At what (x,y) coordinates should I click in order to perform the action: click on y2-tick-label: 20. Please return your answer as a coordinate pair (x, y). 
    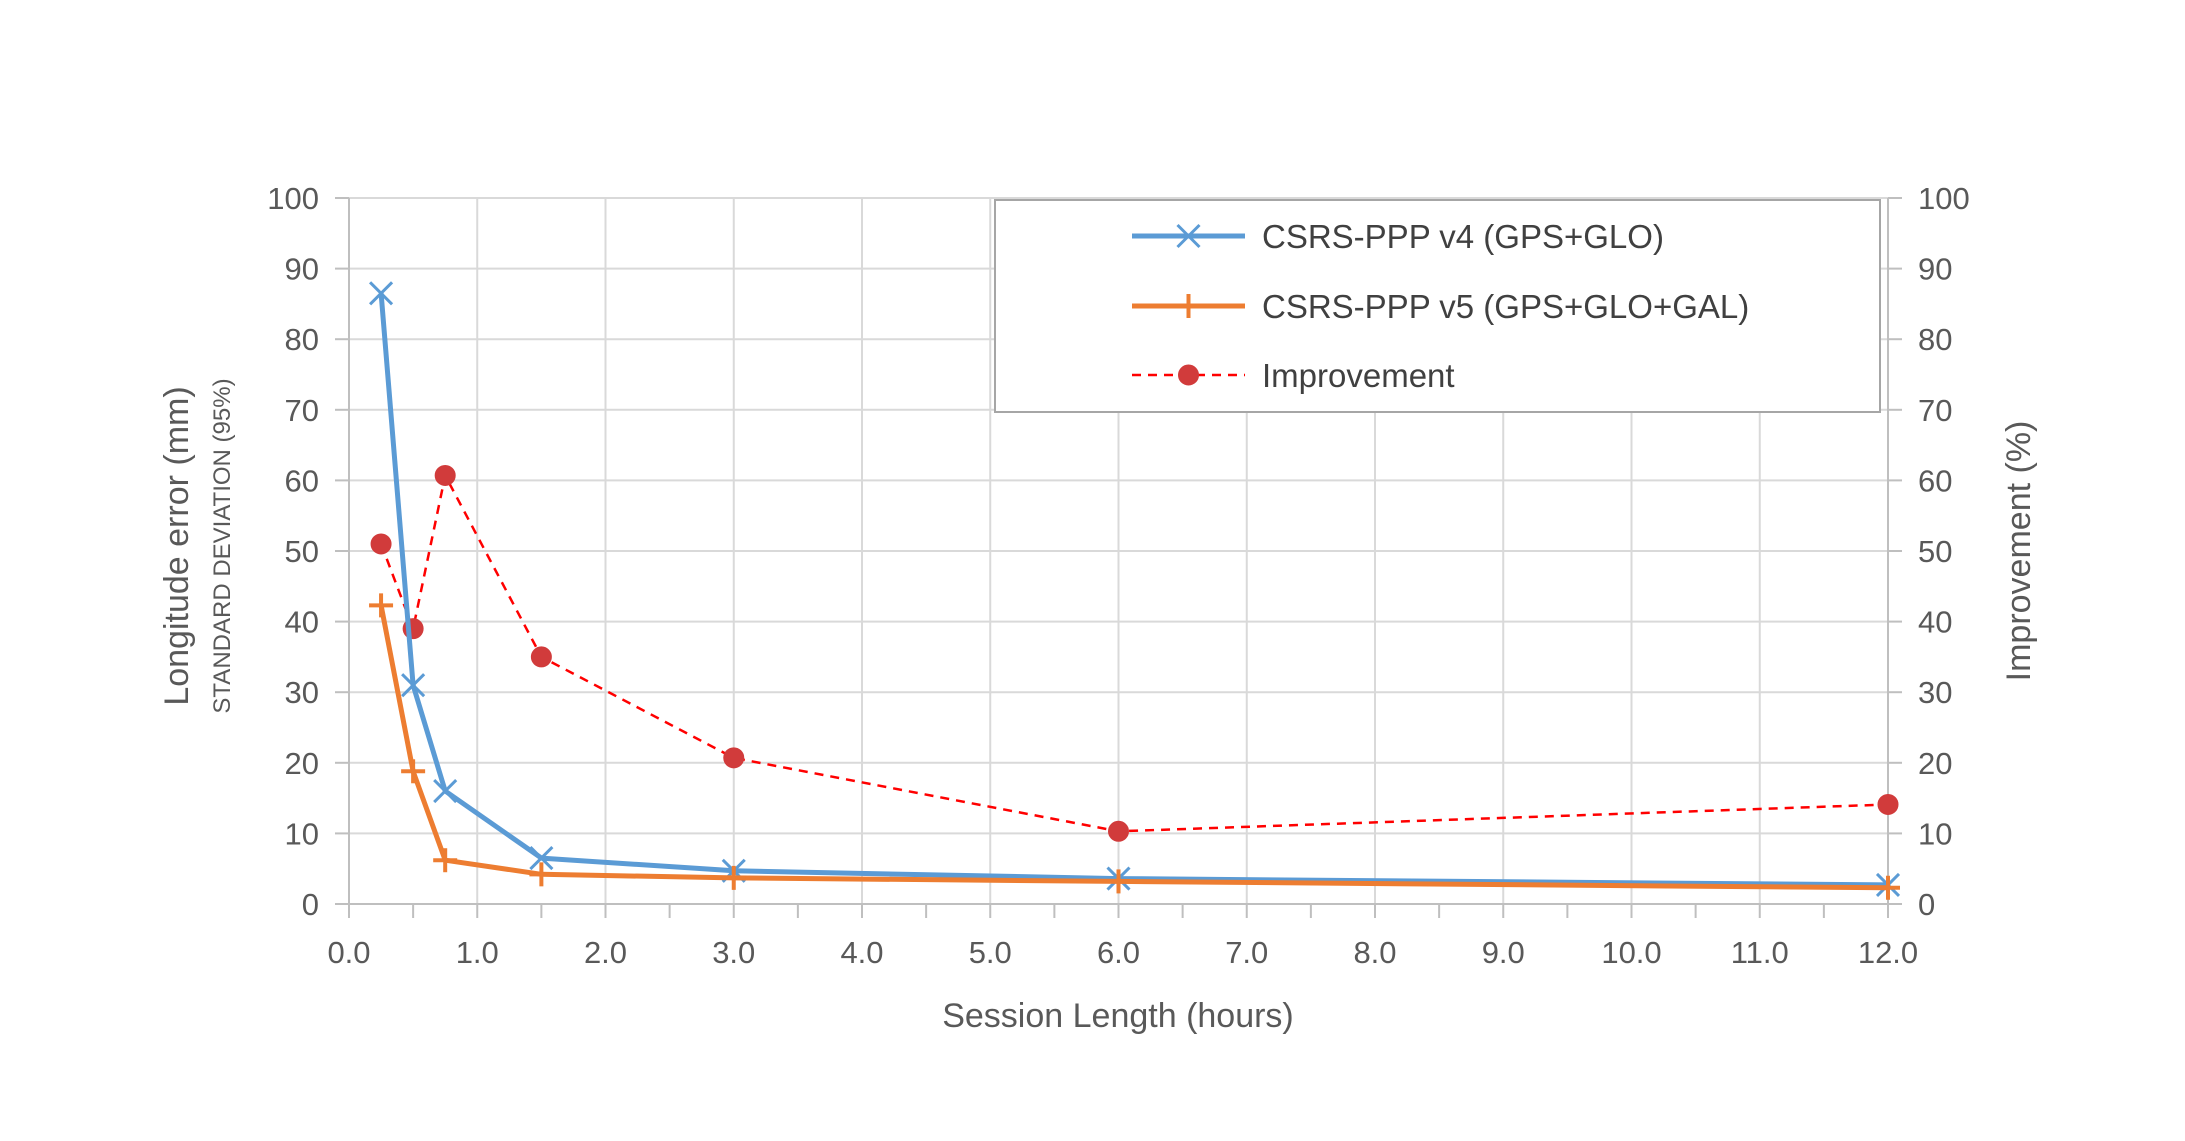
    Looking at the image, I should click on (1935, 763).